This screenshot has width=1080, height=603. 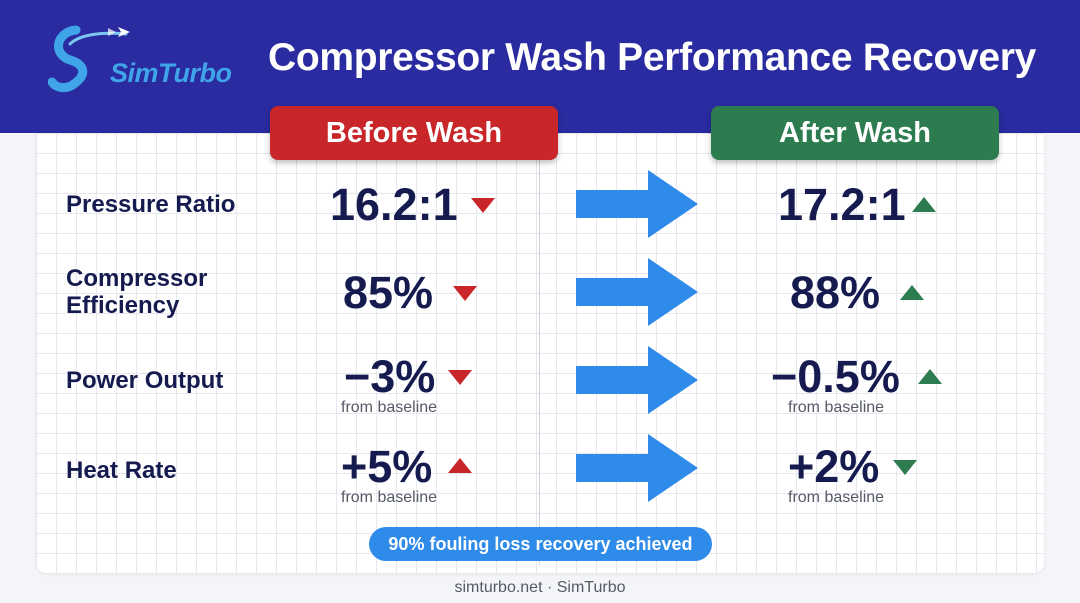 I want to click on row-label-compressor-efficiency: Compressor Efficiency, so click(x=137, y=292).